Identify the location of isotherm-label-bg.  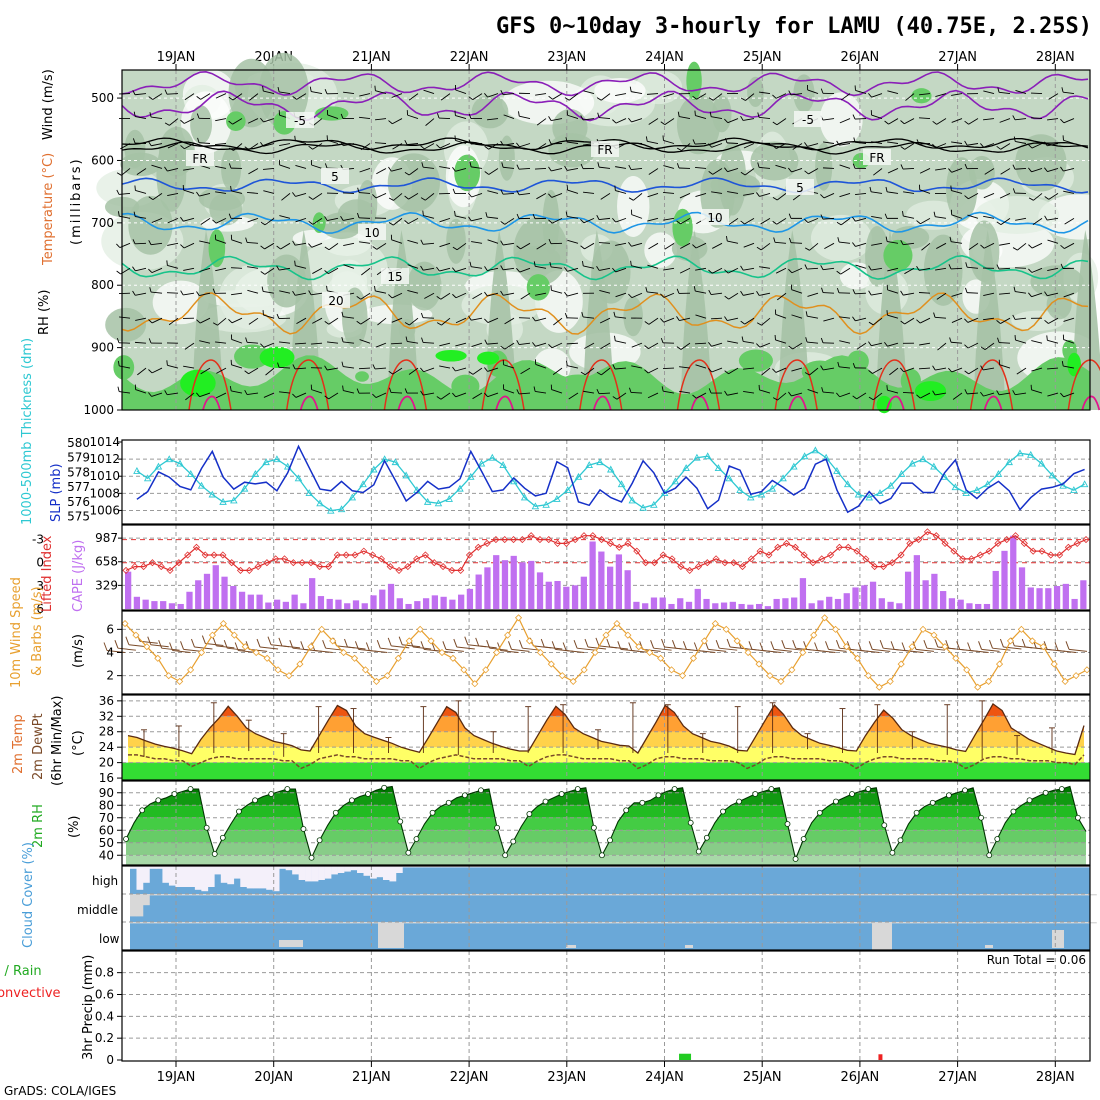
(300, 120).